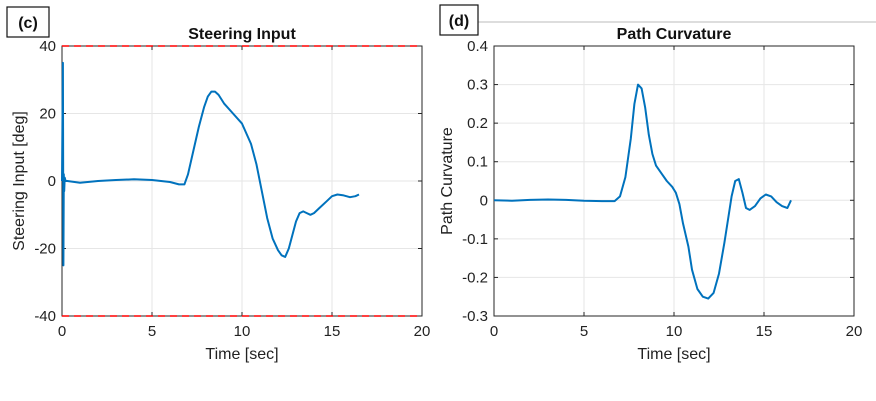 This screenshot has width=876, height=401. What do you see at coordinates (674, 34) in the screenshot?
I see `chart-title: Path Curvature` at bounding box center [674, 34].